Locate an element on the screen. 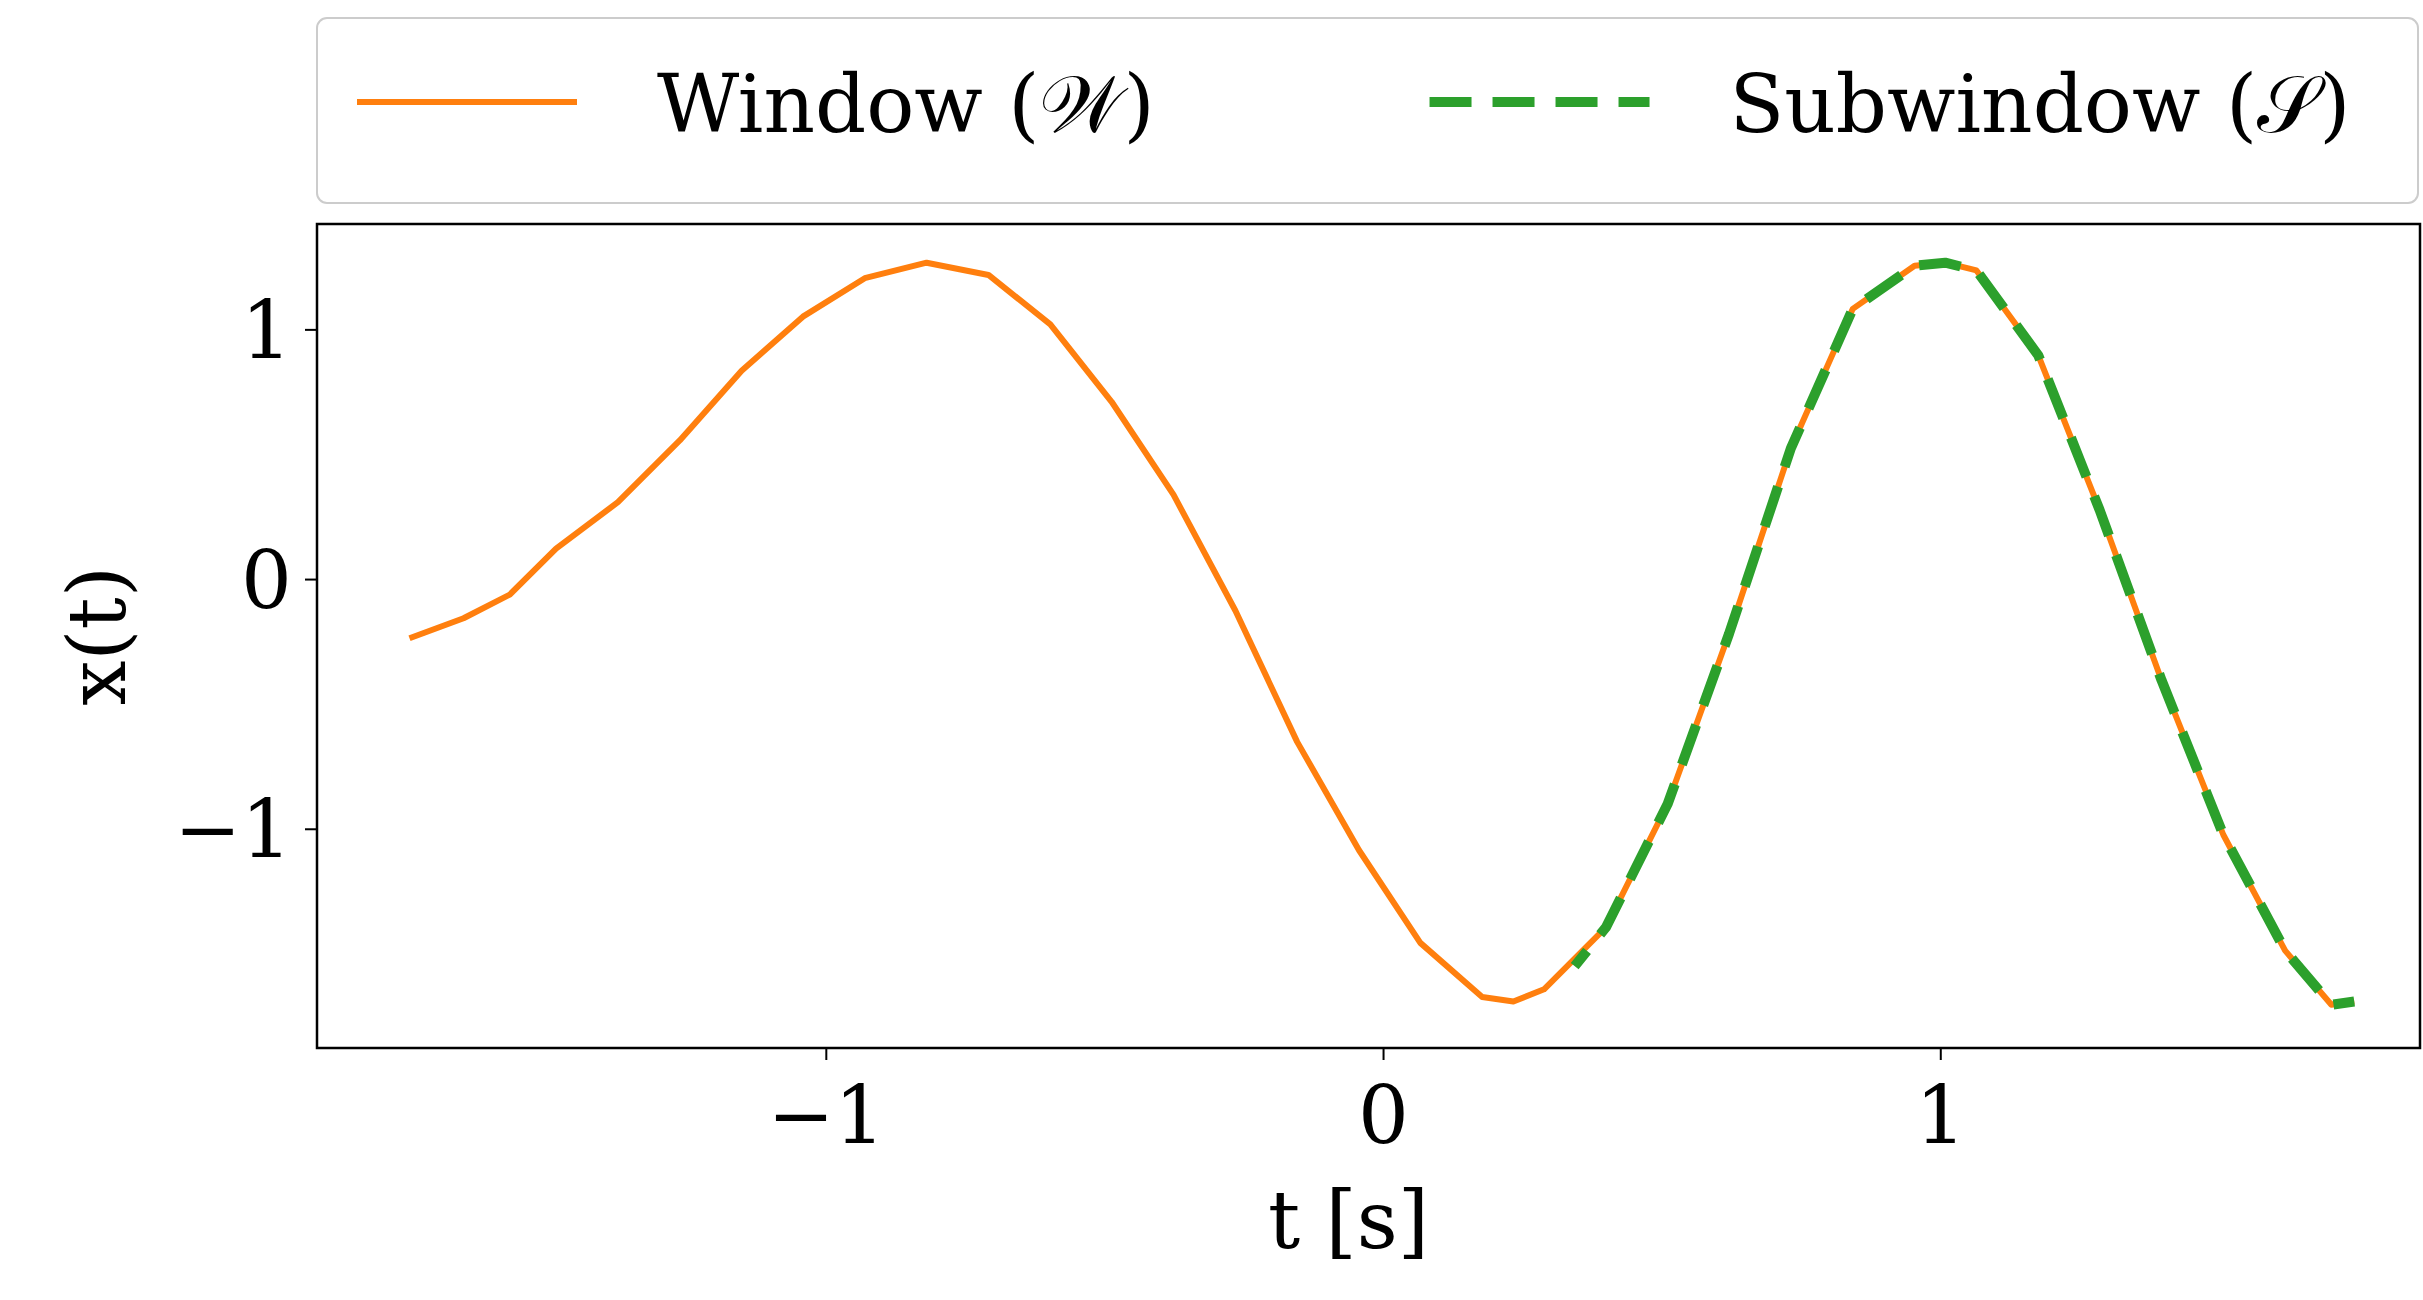 The height and width of the screenshot is (1300, 2423). legend-label: Subwindow (𝒮) is located at coordinates (2040, 104).